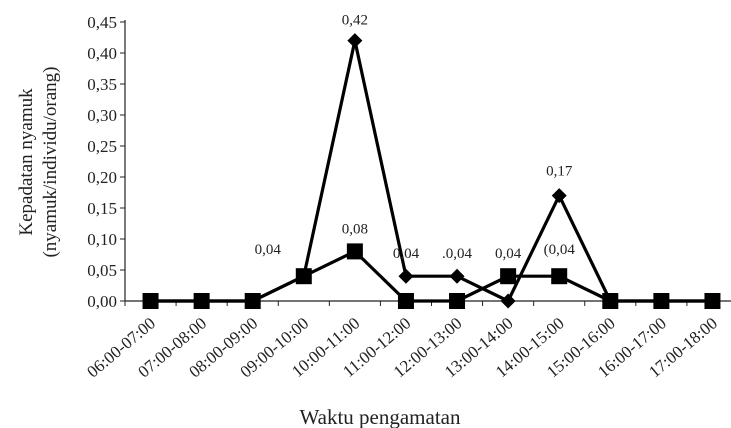  Describe the element at coordinates (50, 161) in the screenshot. I see `y-axis-label-line2: (nyamuk/individu/orang)` at that location.